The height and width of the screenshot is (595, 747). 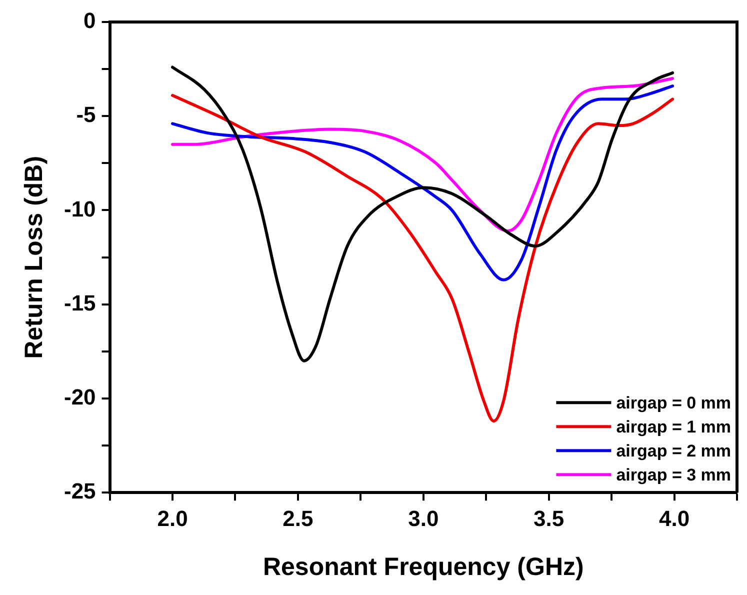 I want to click on legend-label: airgap = 2 mm, so click(x=674, y=450).